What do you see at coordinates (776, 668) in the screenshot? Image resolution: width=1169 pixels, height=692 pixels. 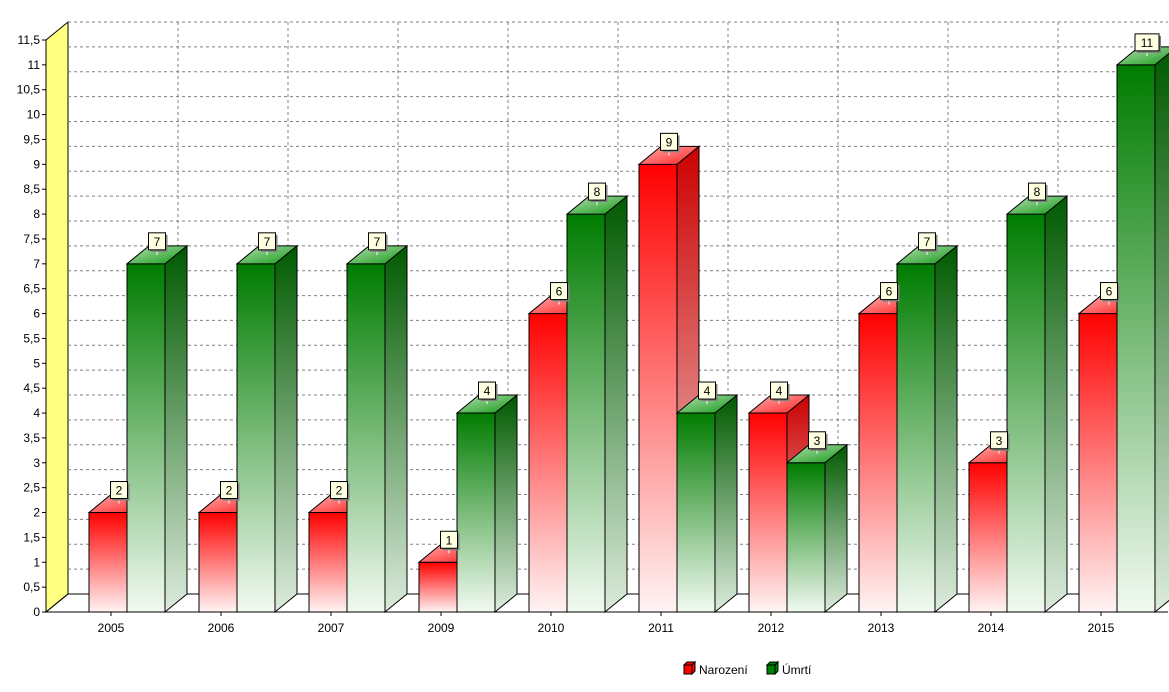 I see `legend-swatch-side` at bounding box center [776, 668].